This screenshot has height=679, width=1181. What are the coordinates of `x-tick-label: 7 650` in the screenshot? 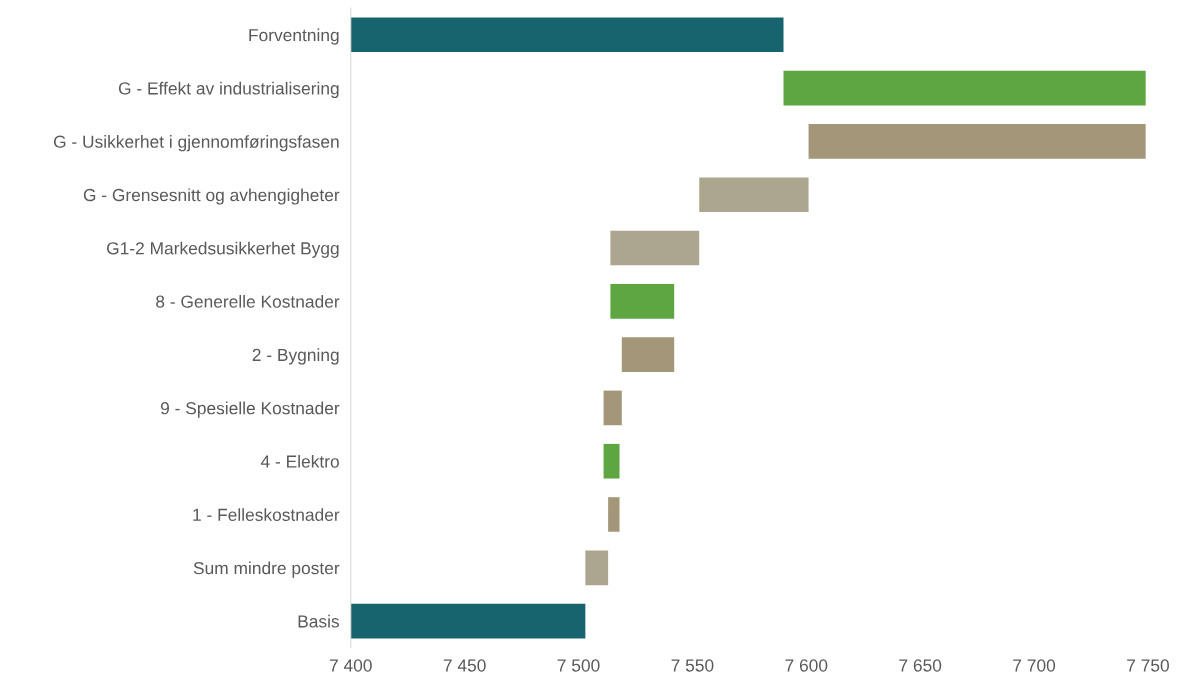 It's located at (920, 665).